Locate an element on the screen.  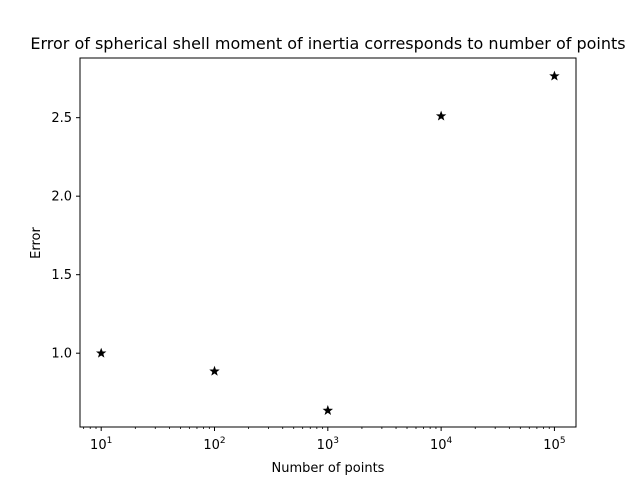
x-tick-label: 10² is located at coordinates (214, 444).